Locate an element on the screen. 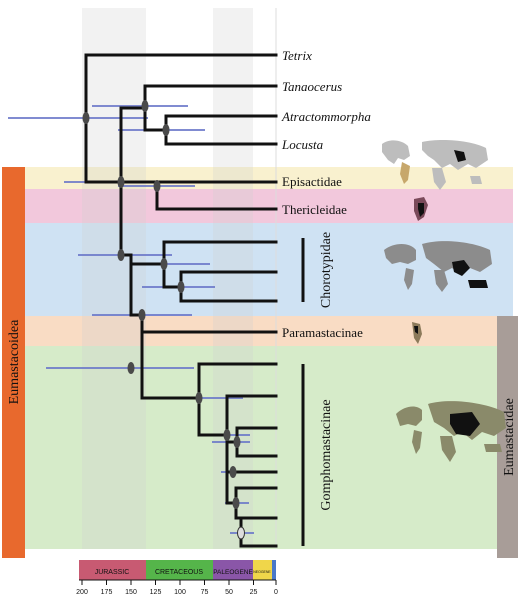 The width and height of the screenshot is (520, 600). tick-175: 175 is located at coordinates (107, 592).